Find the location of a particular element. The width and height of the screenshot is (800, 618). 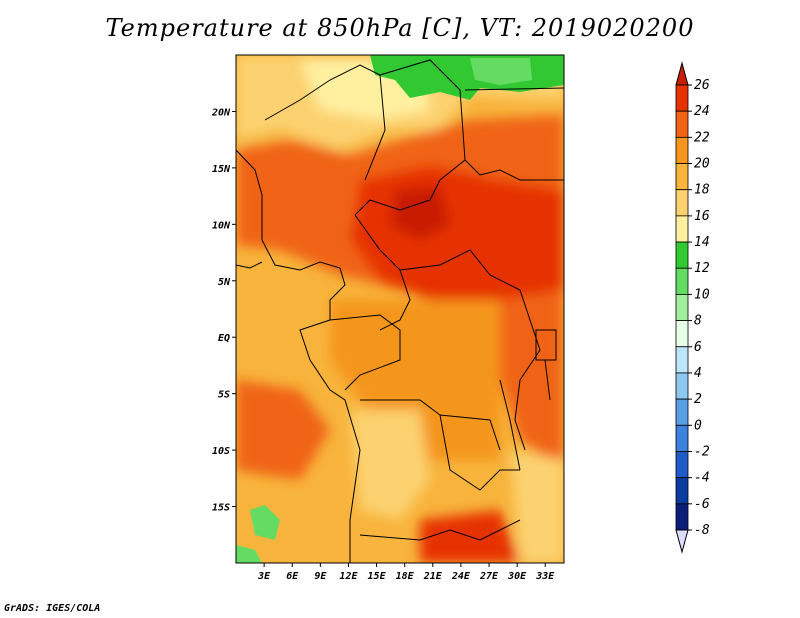

colorbar-label: 22 is located at coordinates (702, 137).